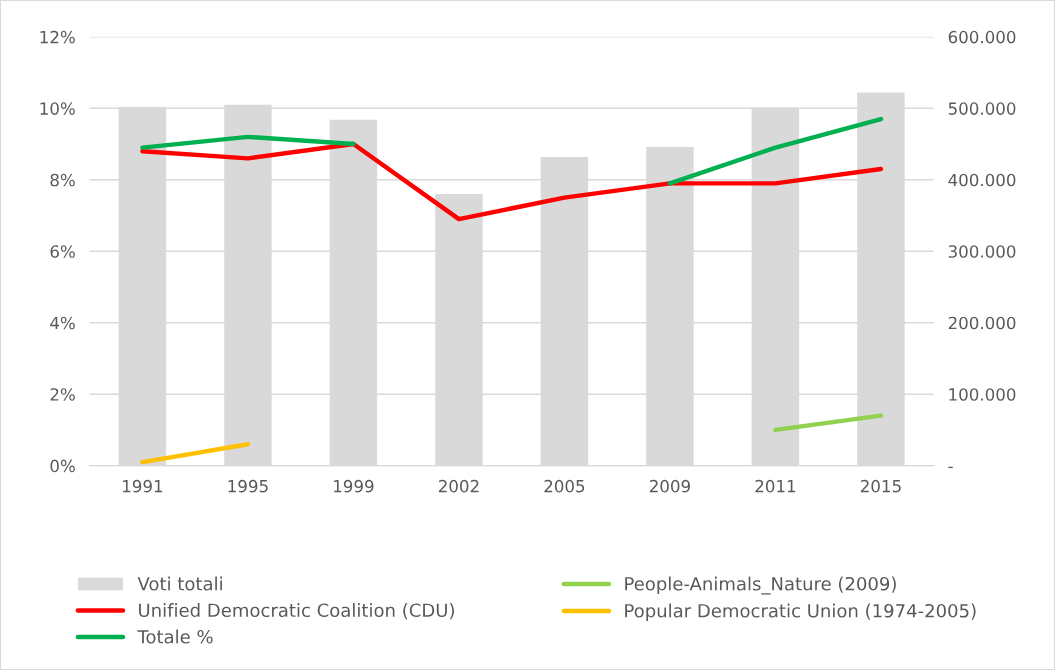 The width and height of the screenshot is (1055, 670). I want to click on line-series, so click(512, 181).